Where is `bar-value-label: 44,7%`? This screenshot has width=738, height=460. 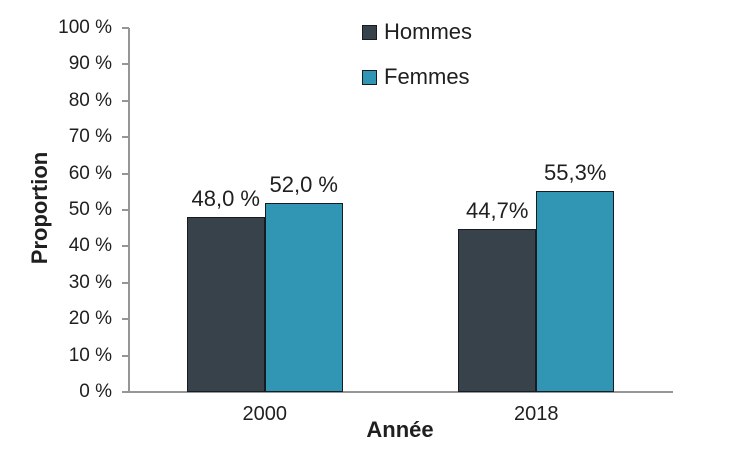
bar-value-label: 44,7% is located at coordinates (497, 211).